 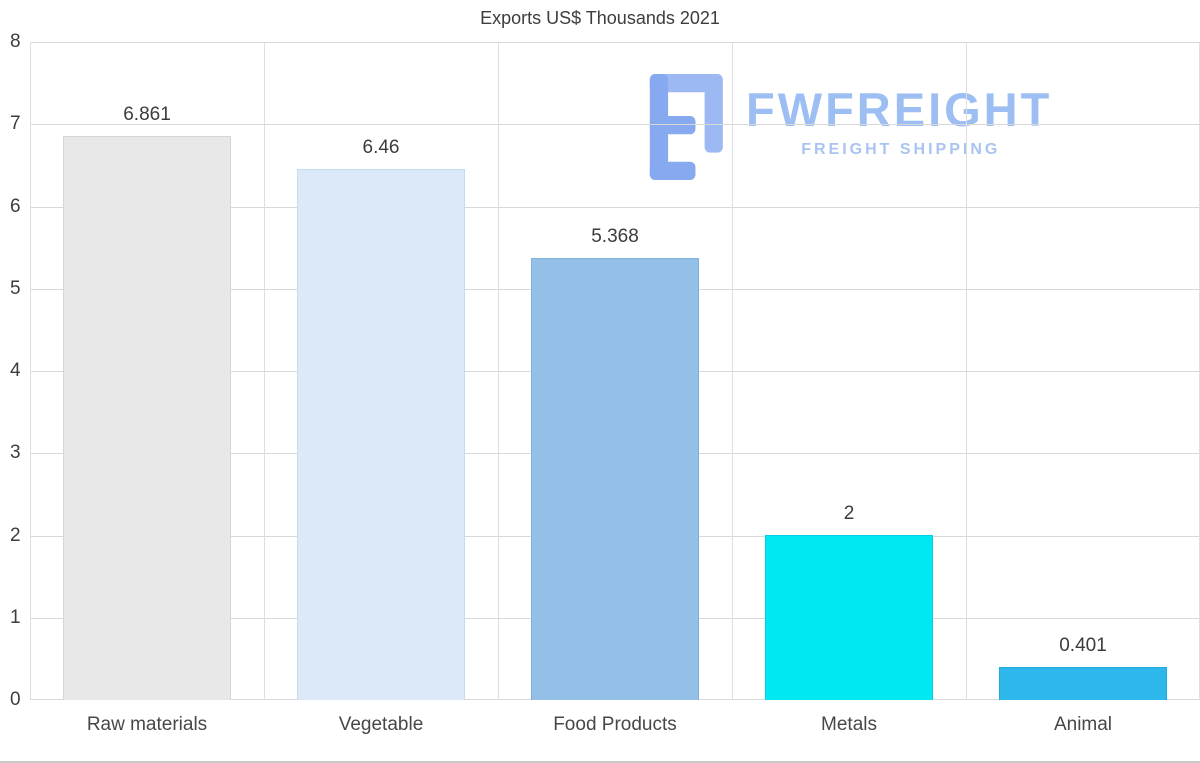 What do you see at coordinates (15, 288) in the screenshot?
I see `y-tick-label-5: 5` at bounding box center [15, 288].